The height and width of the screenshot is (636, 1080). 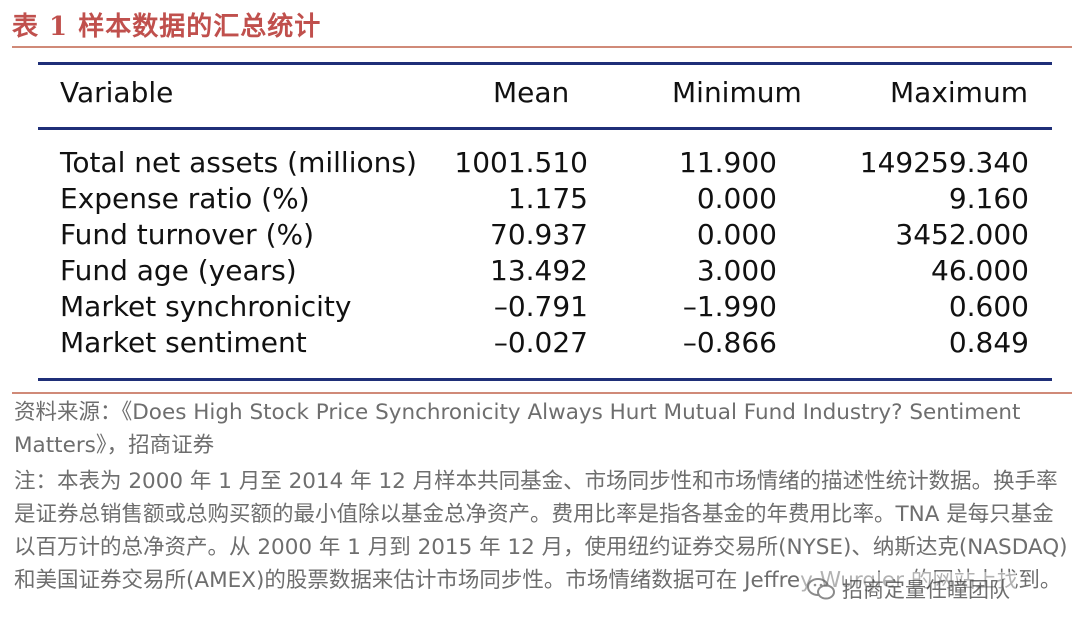 I want to click on cell-variable: Total net assets (millions), so click(x=238, y=162).